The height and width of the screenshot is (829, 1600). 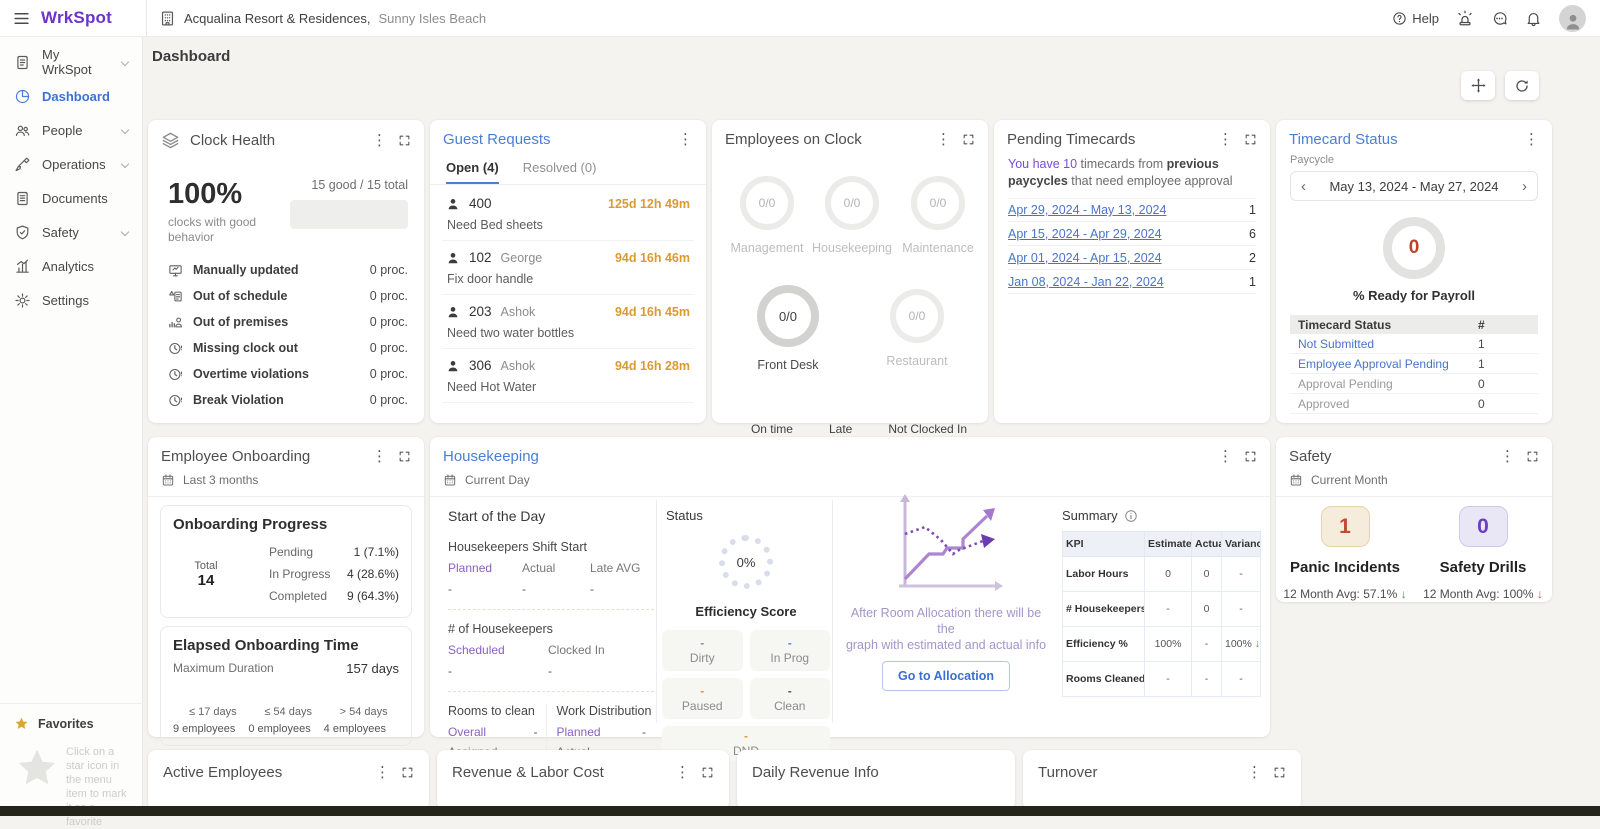 I want to click on paycycle-link: Apr 01, 2024 - Apr 15, 2024, so click(x=1085, y=257).